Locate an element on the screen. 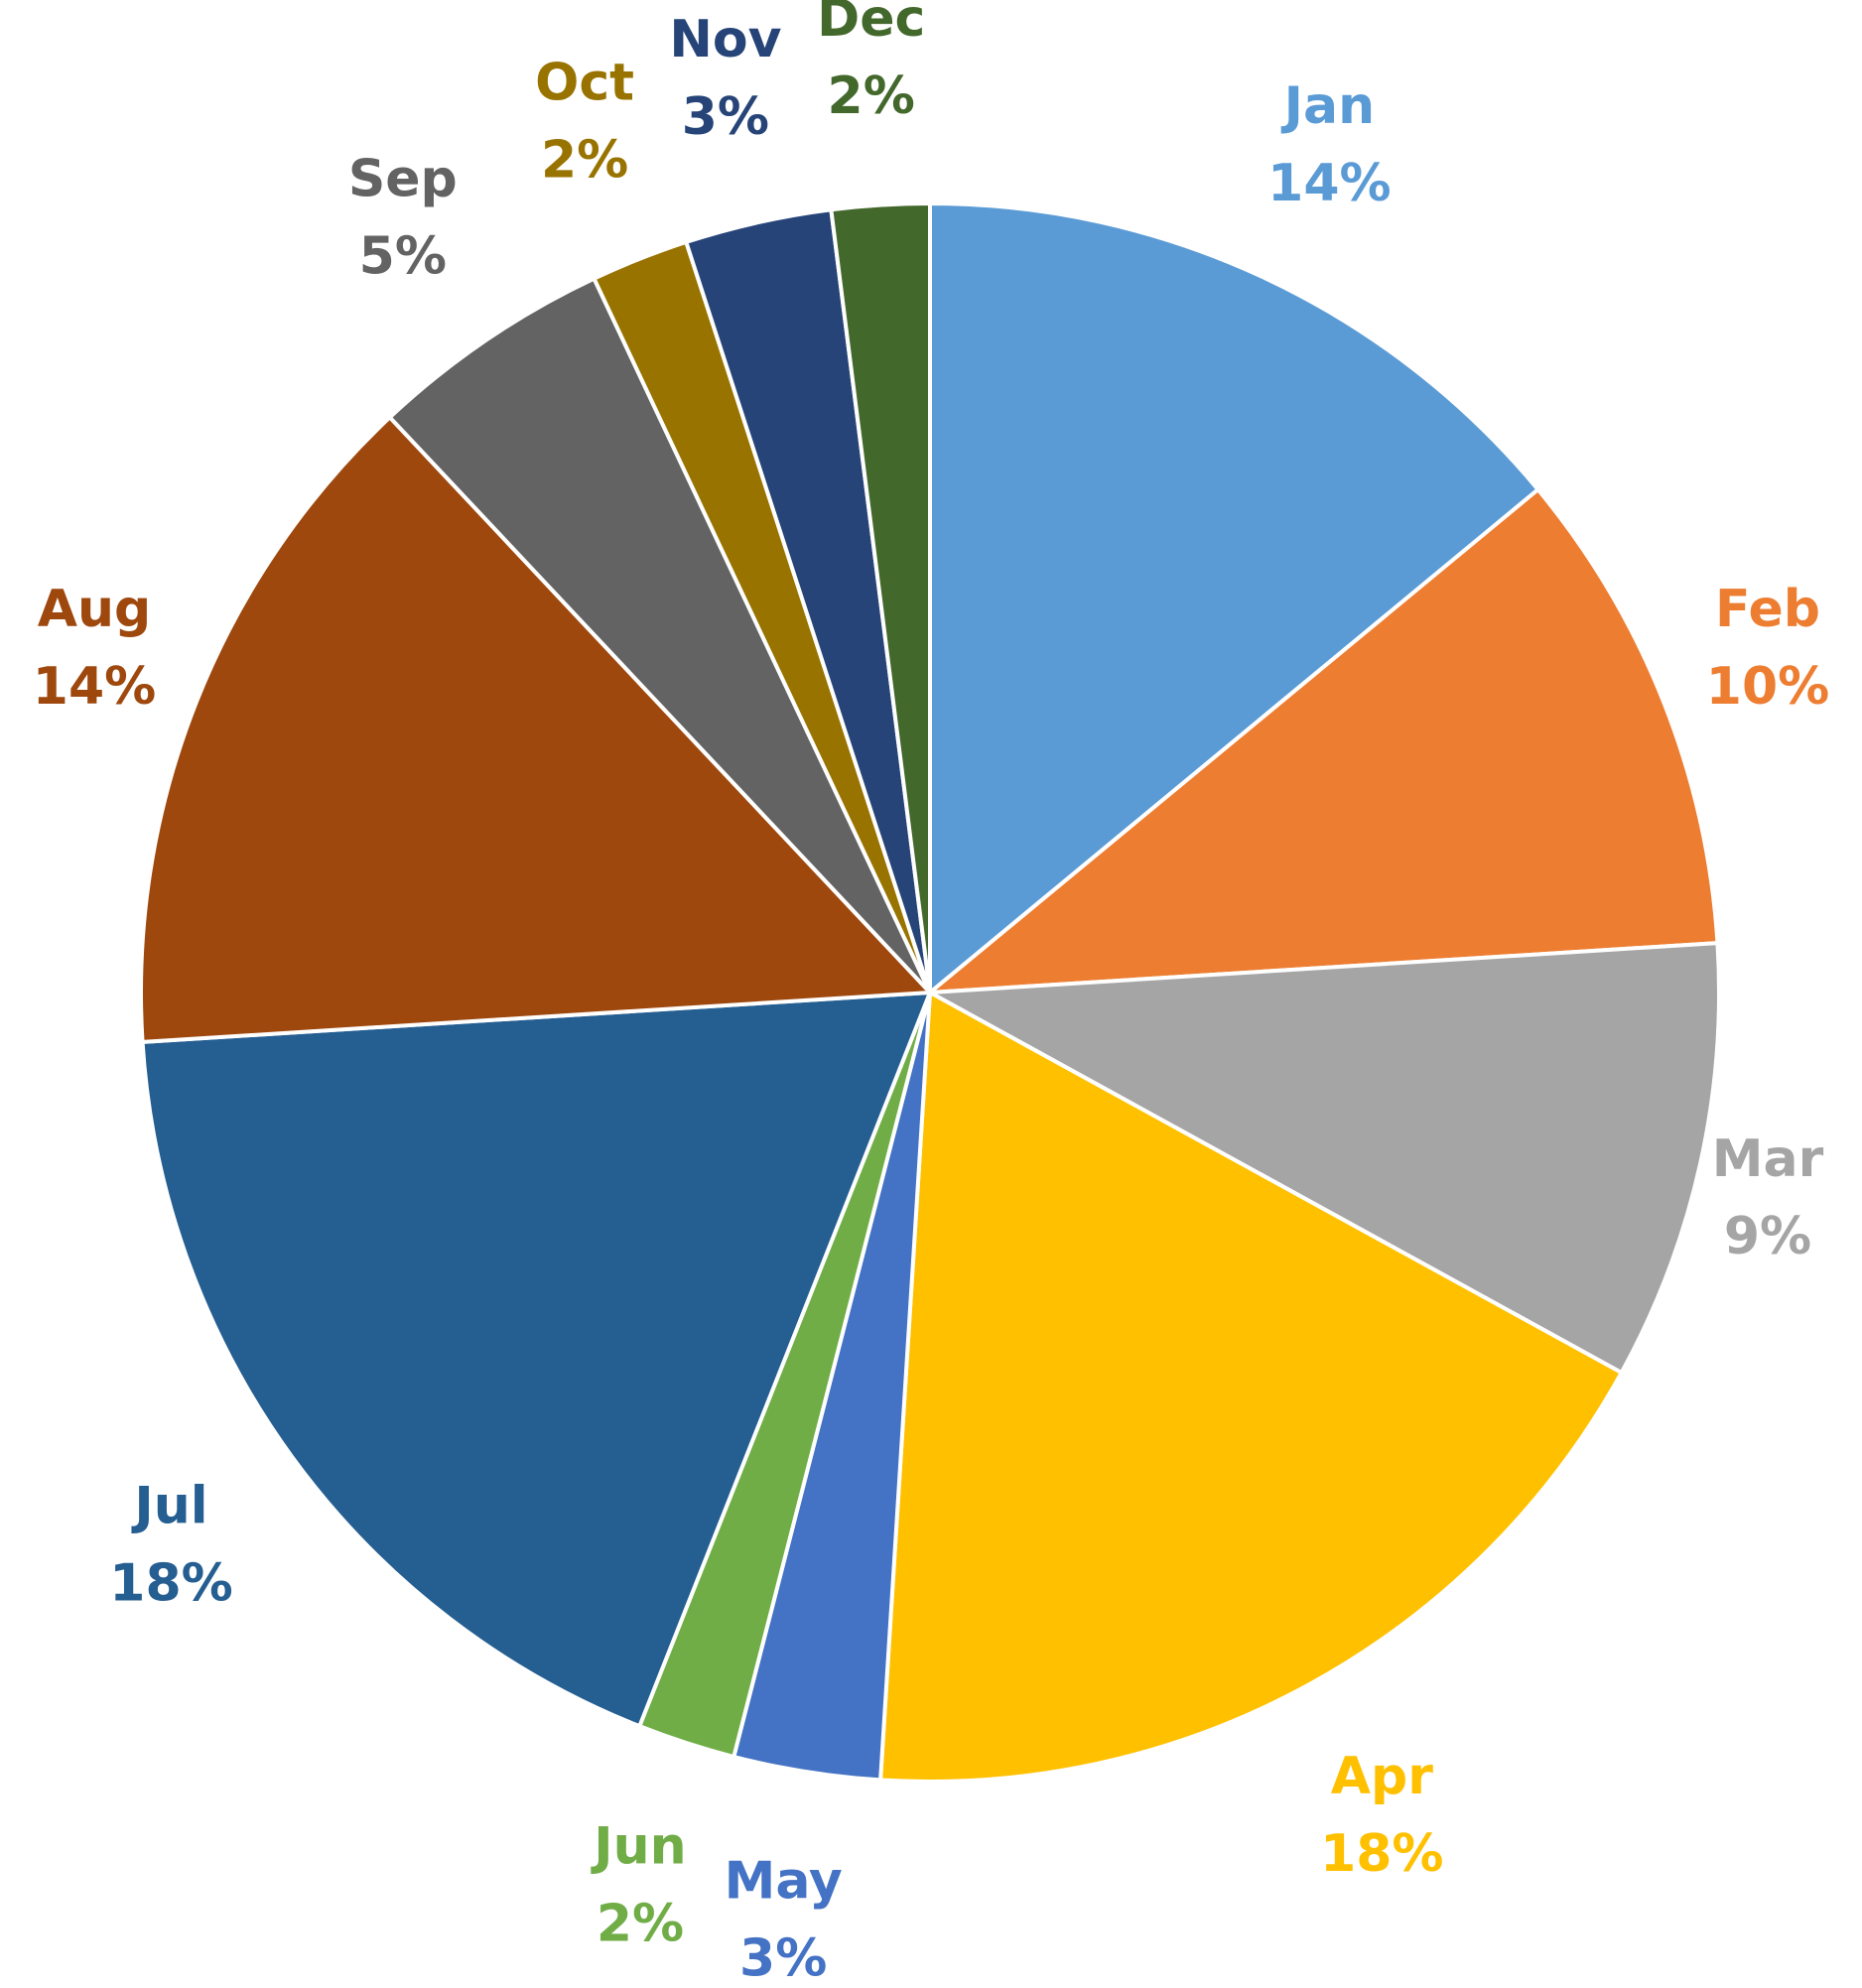 Image resolution: width=1862 pixels, height=1988 pixels. slice-label-aug: Aug is located at coordinates (95, 609).